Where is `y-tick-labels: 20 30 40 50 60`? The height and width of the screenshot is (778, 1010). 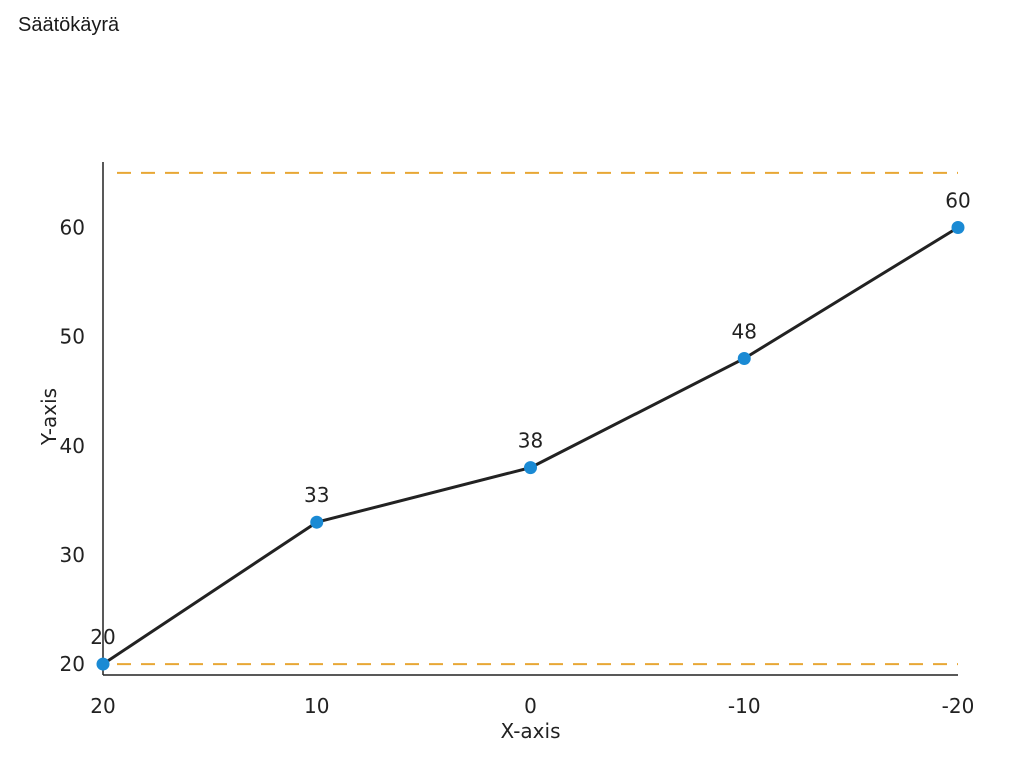 y-tick-labels: 20 30 40 50 60 is located at coordinates (72, 445).